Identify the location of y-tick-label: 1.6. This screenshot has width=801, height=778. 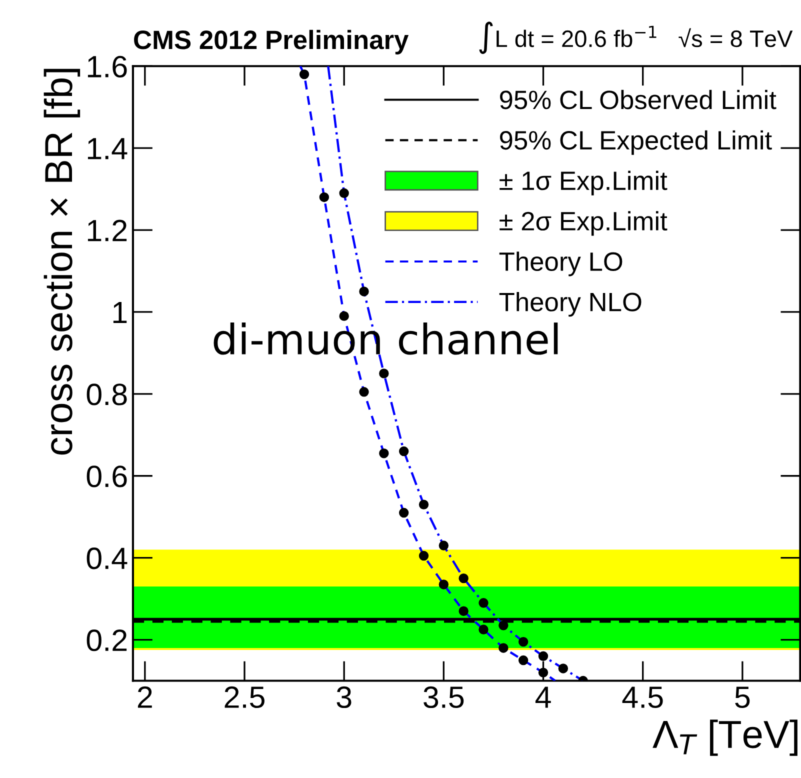
(107, 67).